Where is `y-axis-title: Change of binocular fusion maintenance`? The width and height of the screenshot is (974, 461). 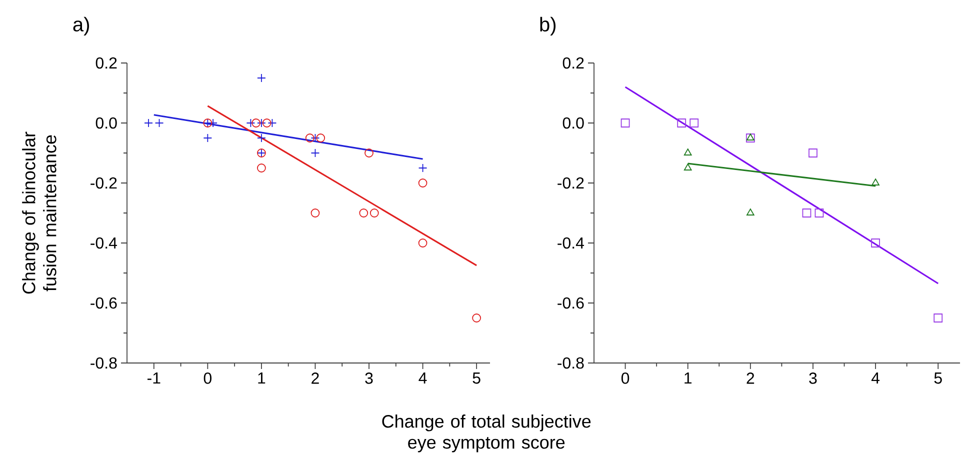 y-axis-title: Change of binocular fusion maintenance is located at coordinates (39, 213).